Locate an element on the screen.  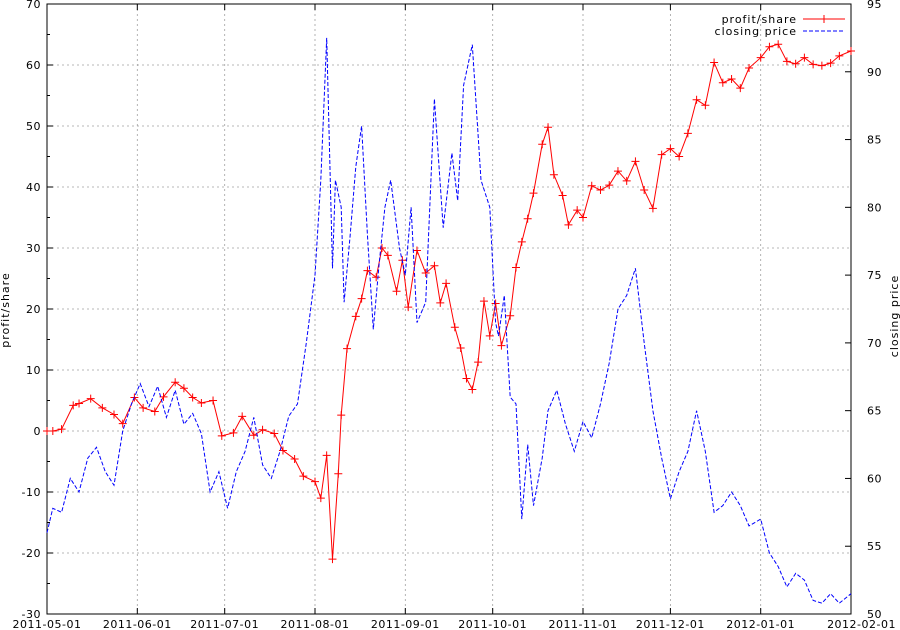
y-tick-label: 50 is located at coordinates (33, 126).